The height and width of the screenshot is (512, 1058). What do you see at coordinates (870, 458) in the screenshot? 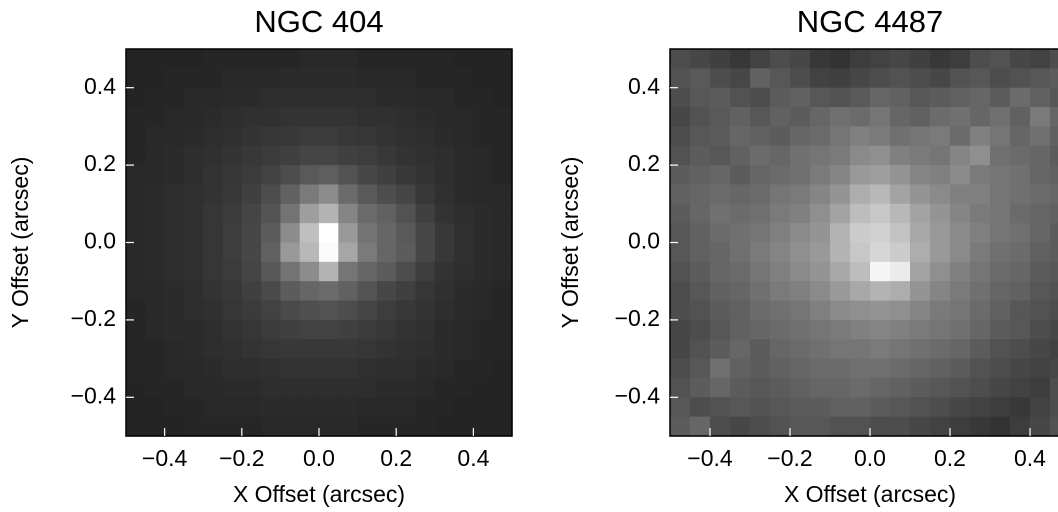
I see `x-tick-label: 0.0` at bounding box center [870, 458].